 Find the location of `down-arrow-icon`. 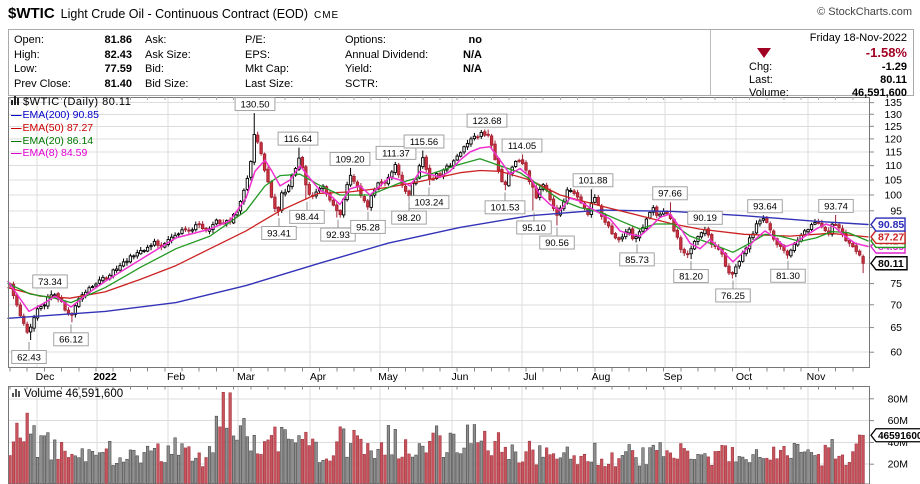

down-arrow-icon is located at coordinates (764, 53).